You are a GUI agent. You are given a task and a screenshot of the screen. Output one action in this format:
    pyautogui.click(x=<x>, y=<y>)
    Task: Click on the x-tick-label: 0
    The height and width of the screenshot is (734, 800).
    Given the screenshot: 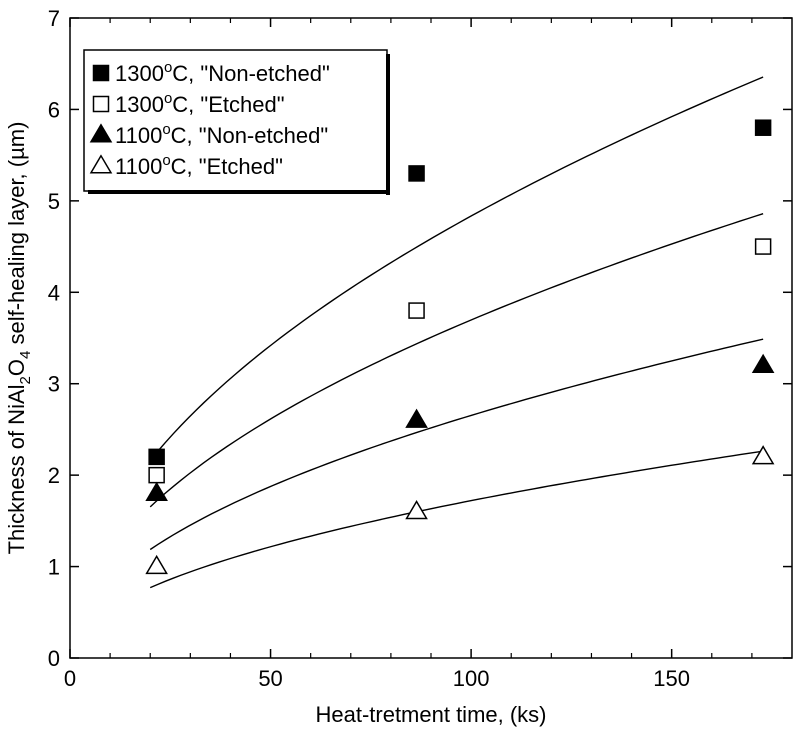 What is the action you would take?
    pyautogui.click(x=70, y=678)
    